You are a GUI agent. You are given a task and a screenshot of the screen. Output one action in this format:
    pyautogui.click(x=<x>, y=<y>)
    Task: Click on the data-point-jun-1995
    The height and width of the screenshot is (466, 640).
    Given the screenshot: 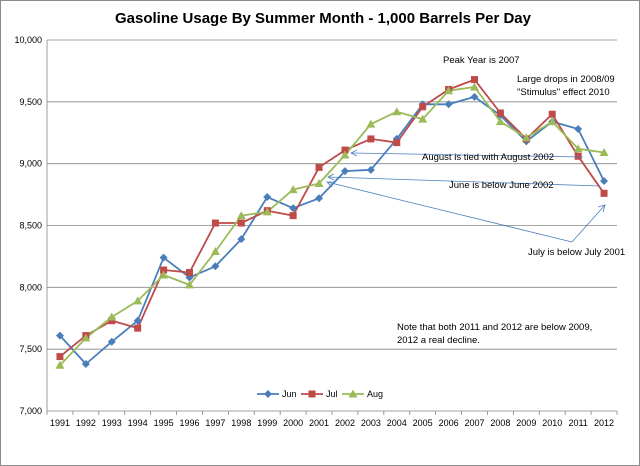 What is the action you would take?
    pyautogui.click(x=163, y=257)
    